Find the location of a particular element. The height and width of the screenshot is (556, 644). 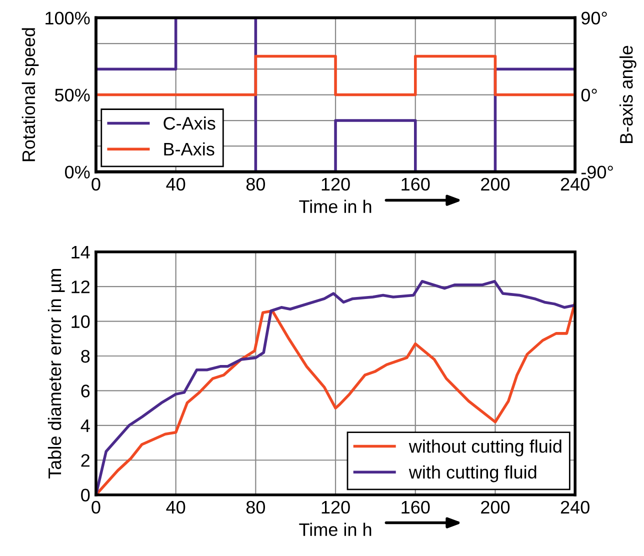

y-tick-label: 0 is located at coordinates (85, 495).